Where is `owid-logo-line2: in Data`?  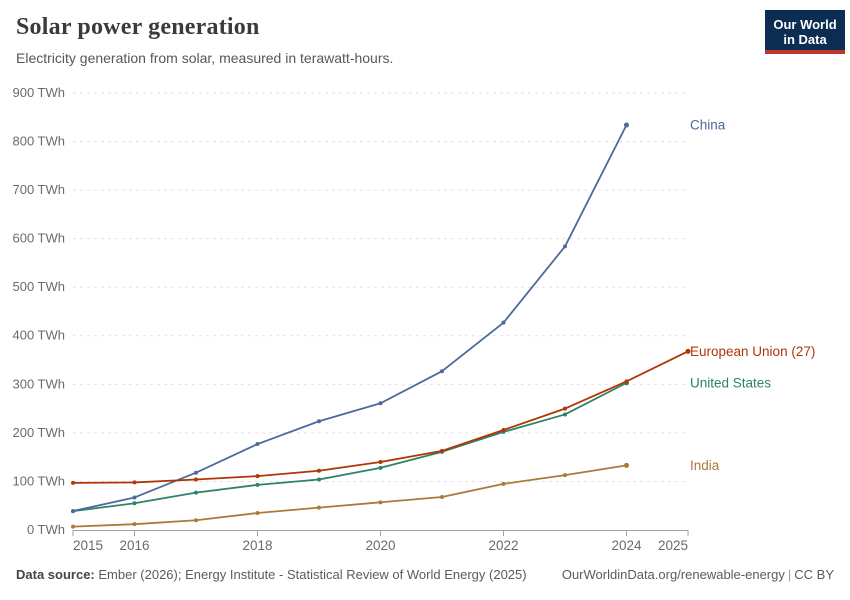
owid-logo-line2: in Data is located at coordinates (805, 39).